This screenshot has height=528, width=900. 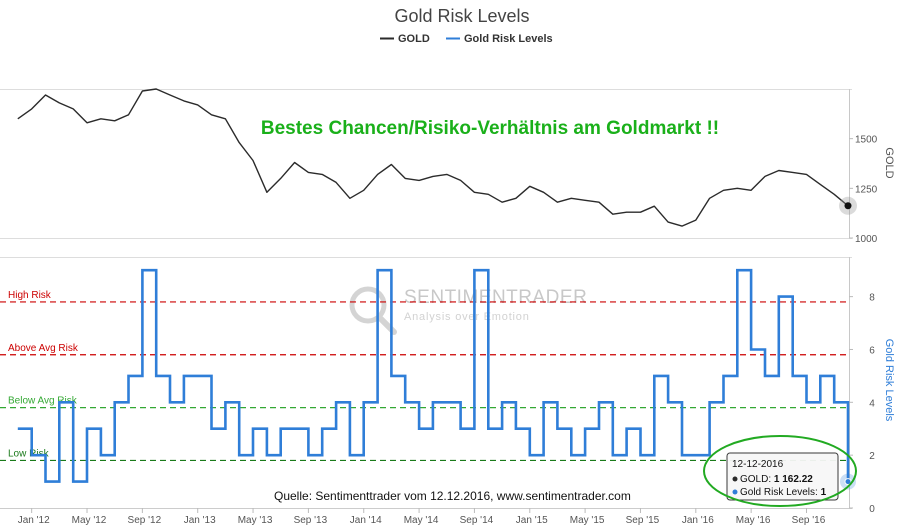 What do you see at coordinates (468, 310) in the screenshot?
I see `sentimentrader-watermark: SENTIMENTRADER Analysis over Emotion` at bounding box center [468, 310].